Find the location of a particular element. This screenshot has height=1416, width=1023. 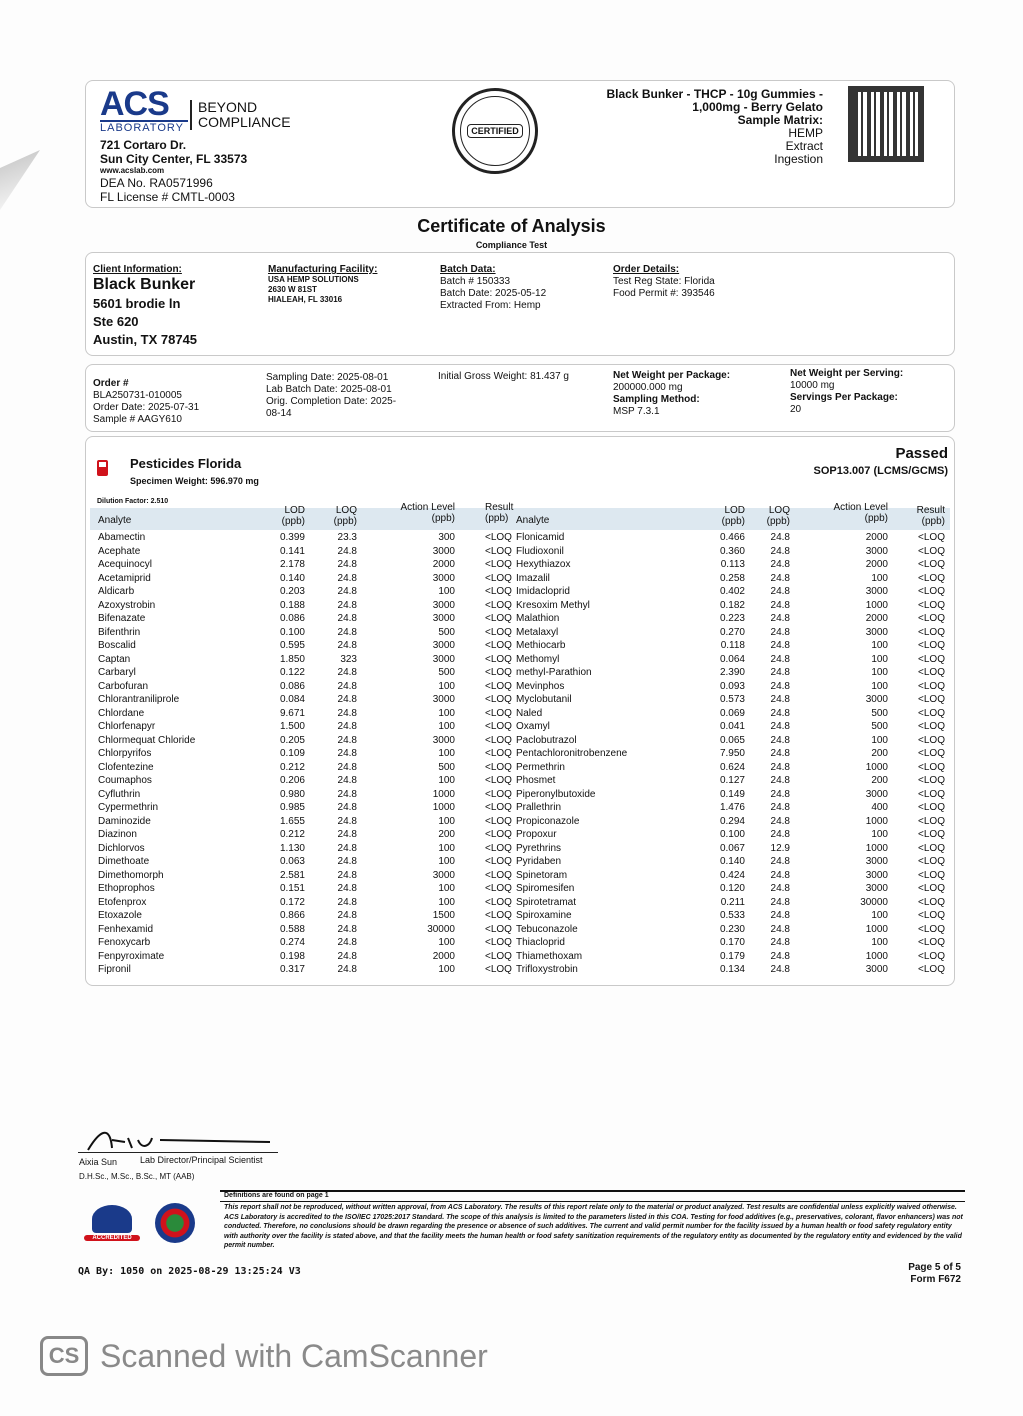

analyte-name: Aldicarb is located at coordinates (116, 591).